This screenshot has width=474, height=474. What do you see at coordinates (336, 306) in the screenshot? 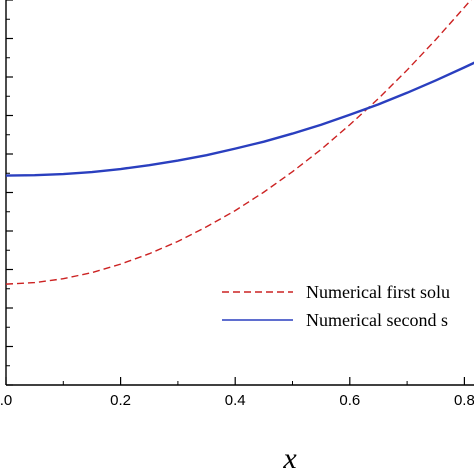
I see `legend: Numerical first solu Numerical second s` at bounding box center [336, 306].